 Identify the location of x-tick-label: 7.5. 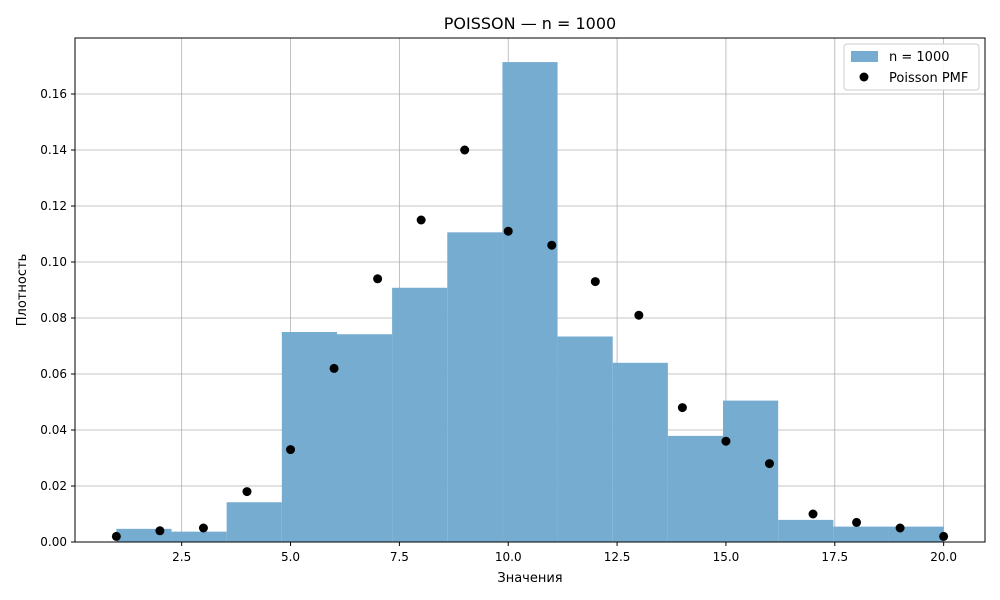
(399, 557).